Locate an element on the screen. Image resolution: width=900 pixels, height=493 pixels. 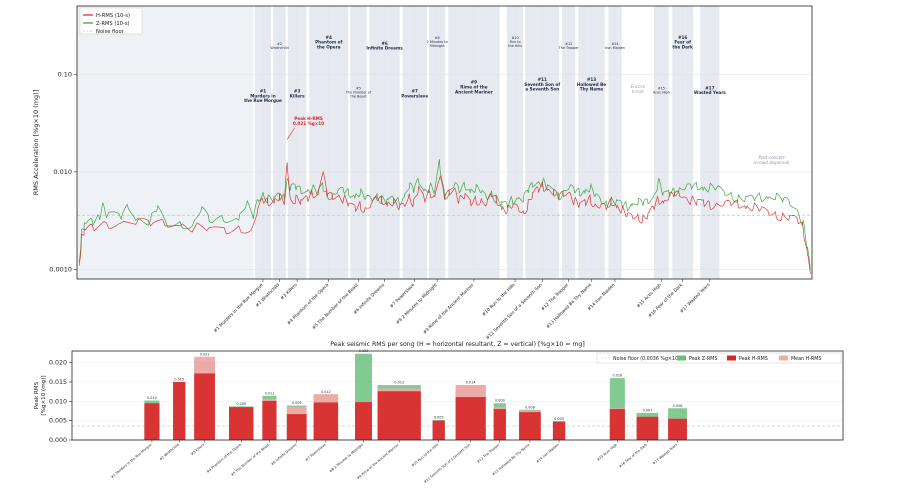
song-header-label: #12 The Trooper is located at coordinates (569, 46).